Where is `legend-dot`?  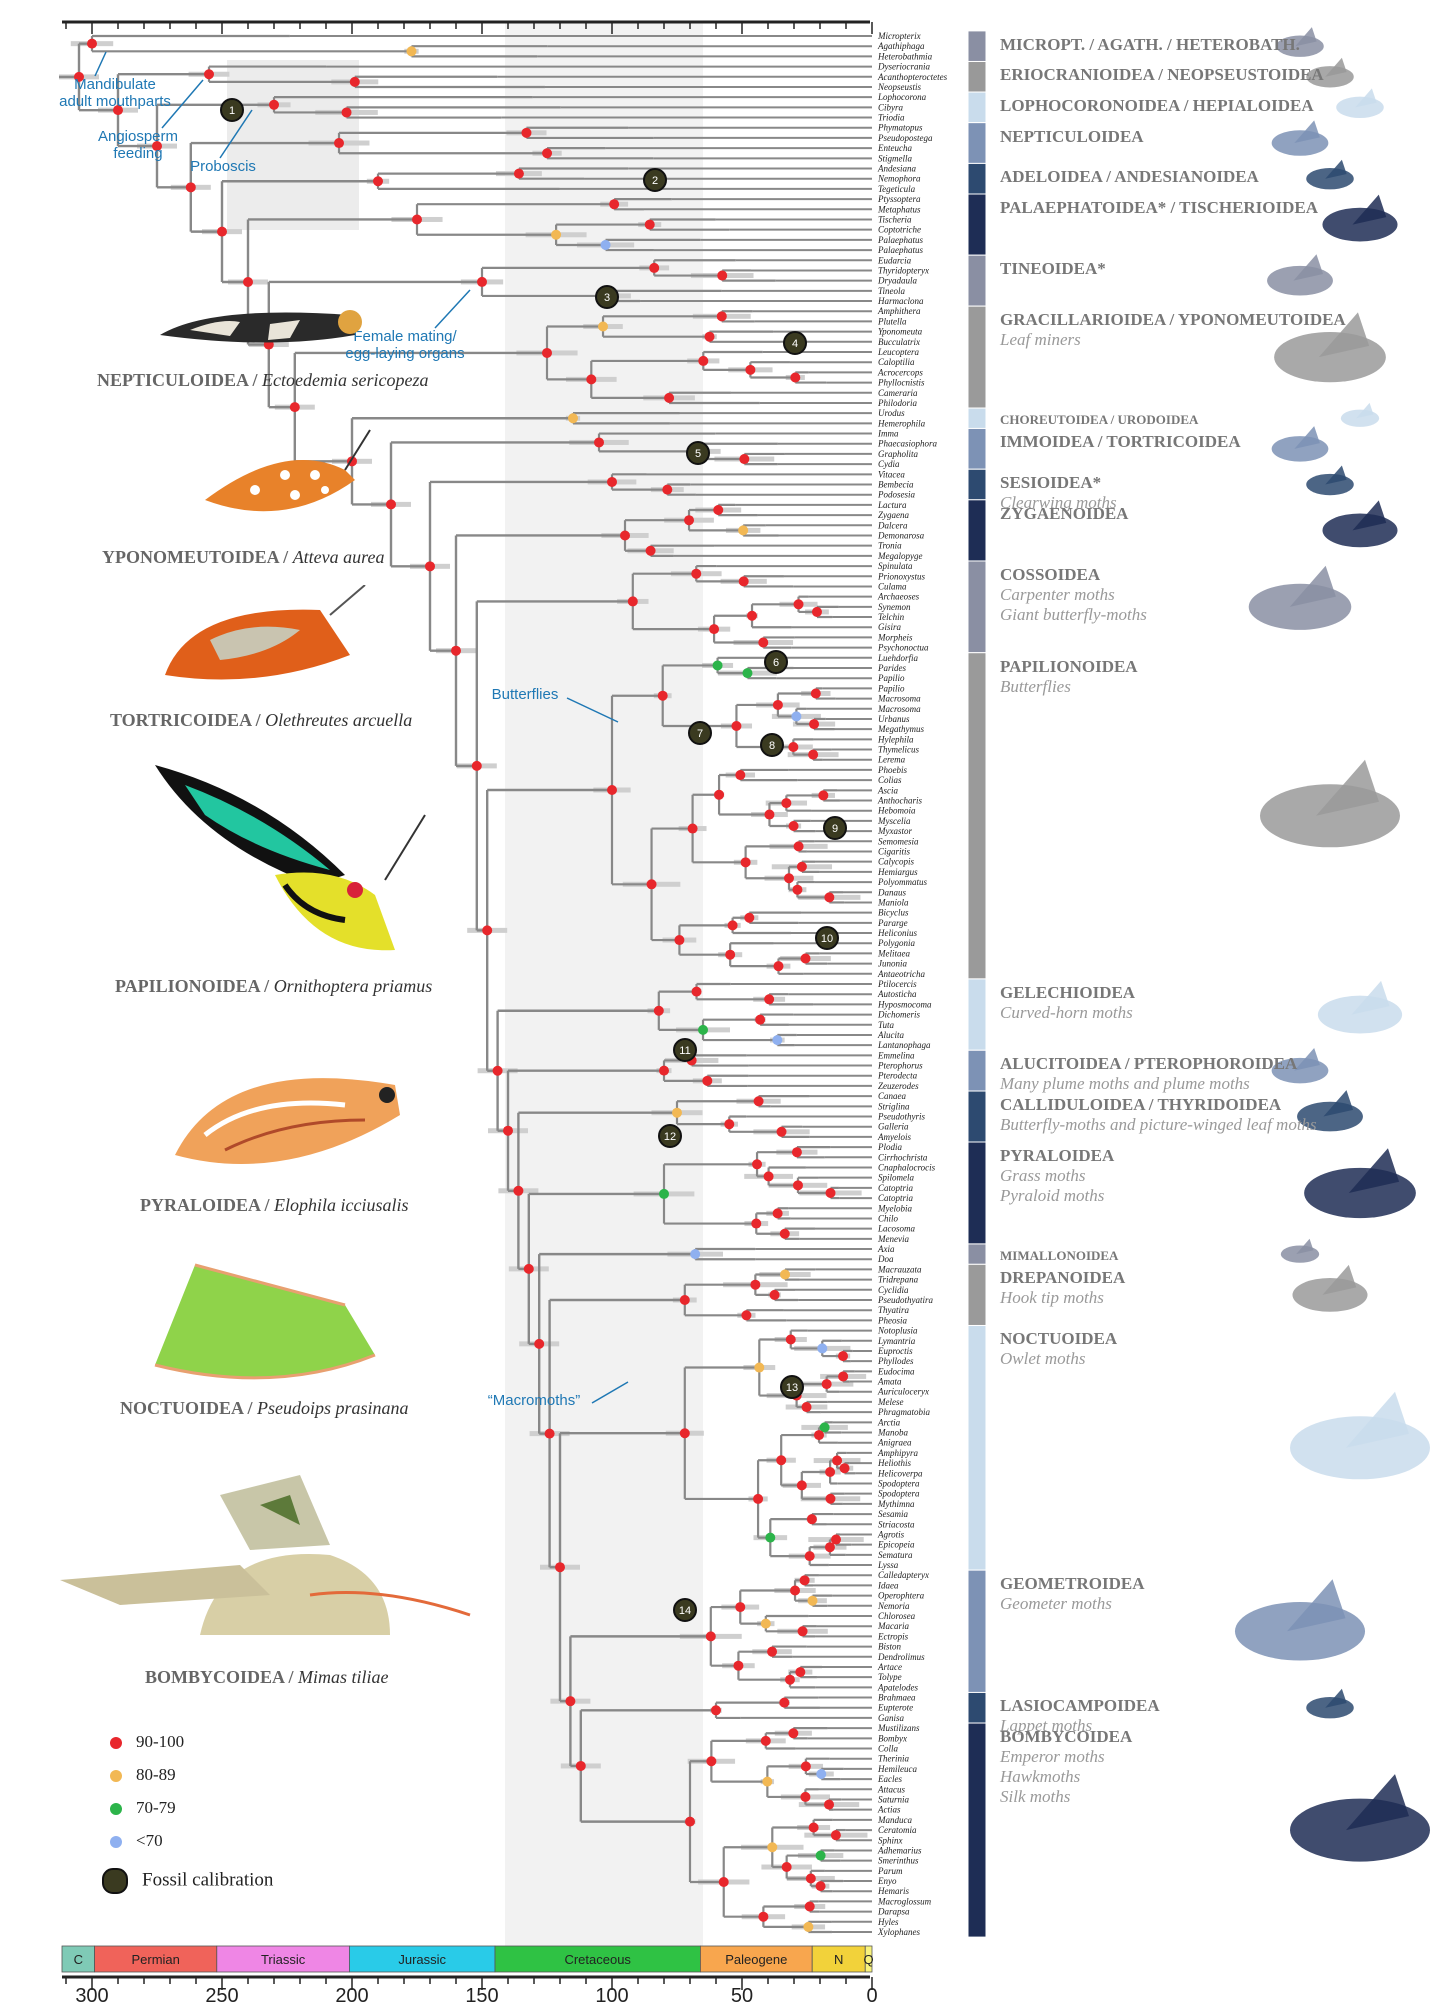 legend-dot is located at coordinates (116, 1743).